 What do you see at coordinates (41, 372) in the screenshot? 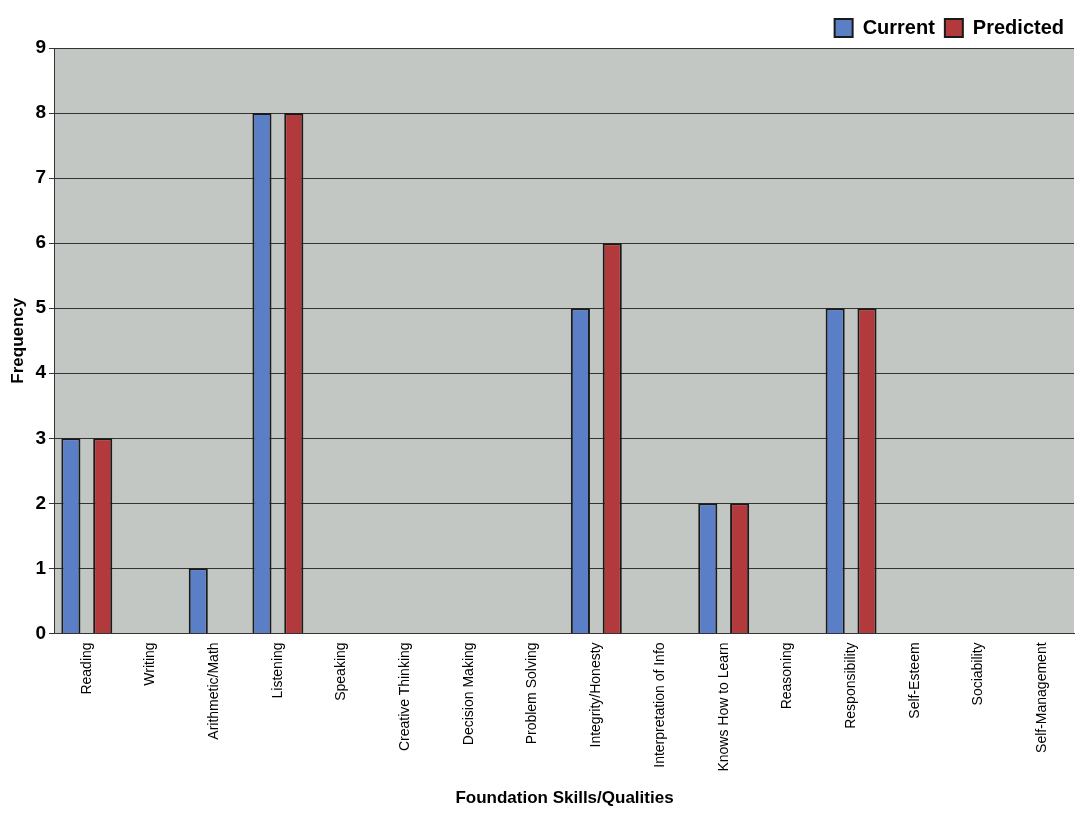
I see `y-tick-label: 4` at bounding box center [41, 372].